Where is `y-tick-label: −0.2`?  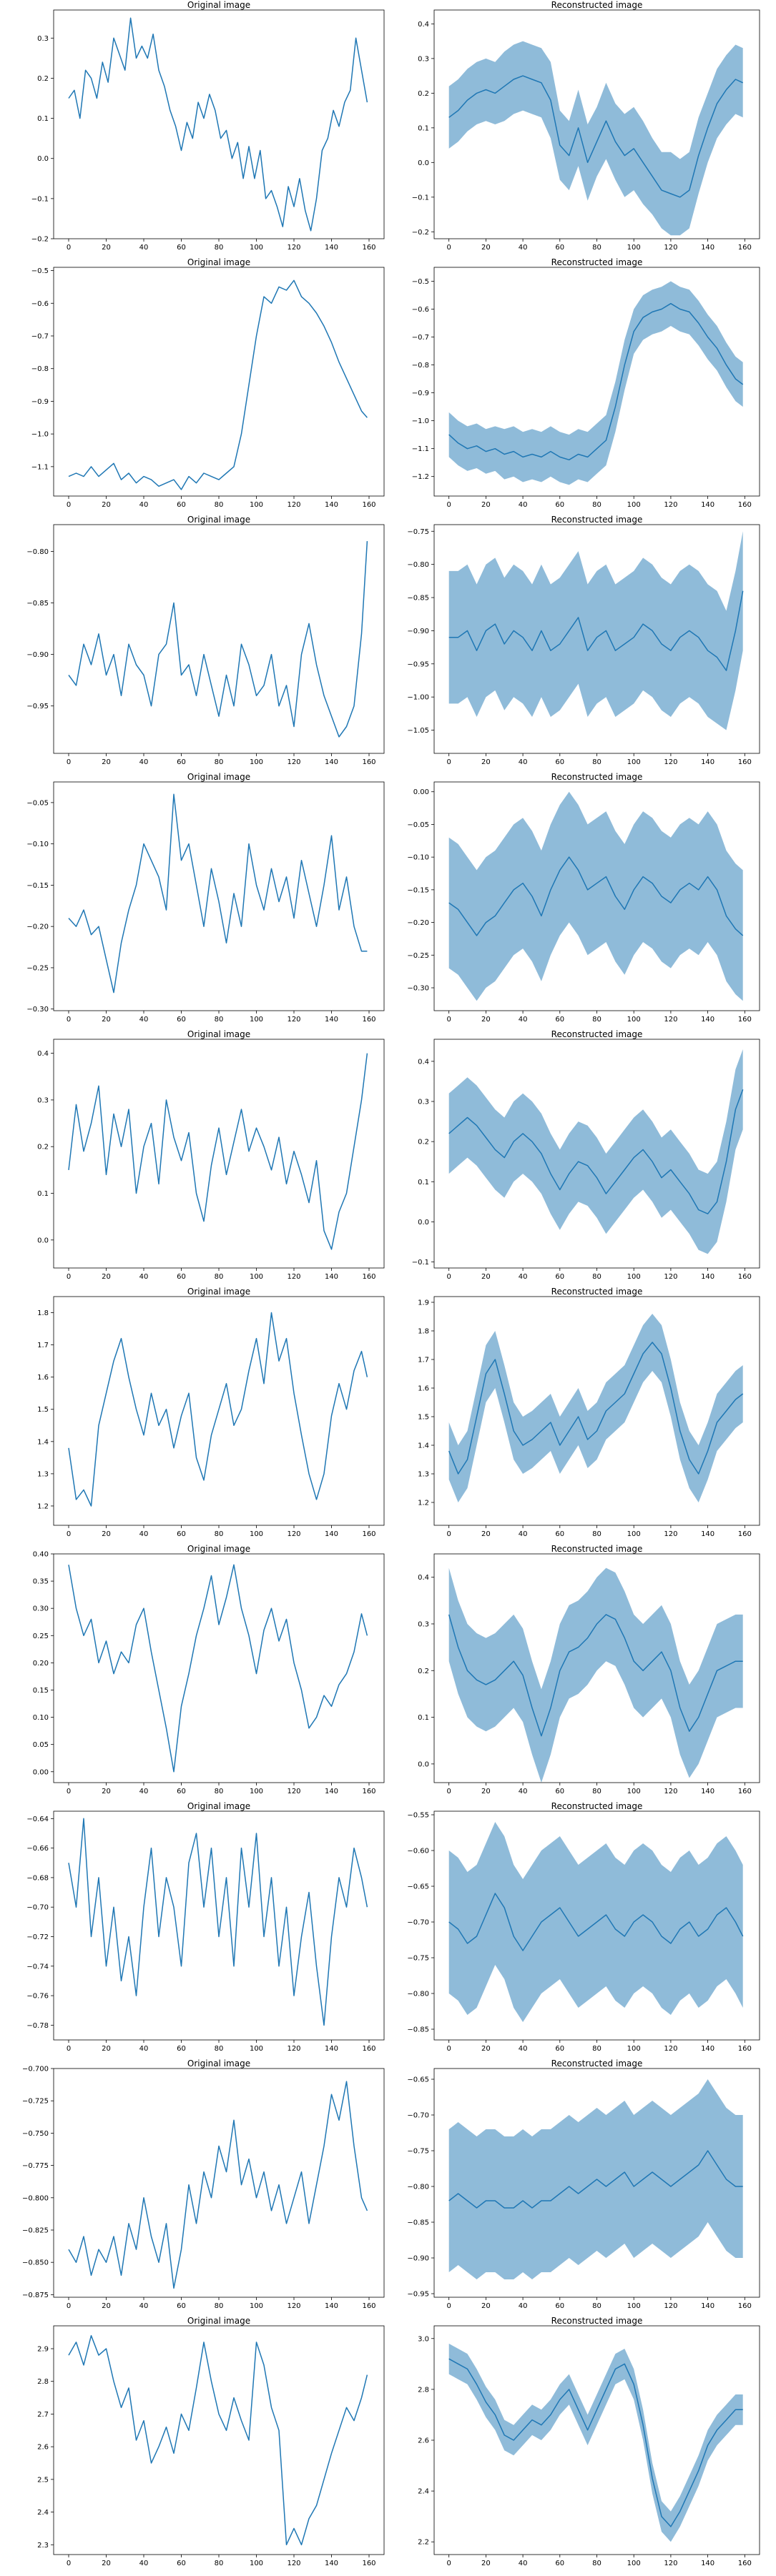
y-tick-label: −0.2 is located at coordinates (40, 240).